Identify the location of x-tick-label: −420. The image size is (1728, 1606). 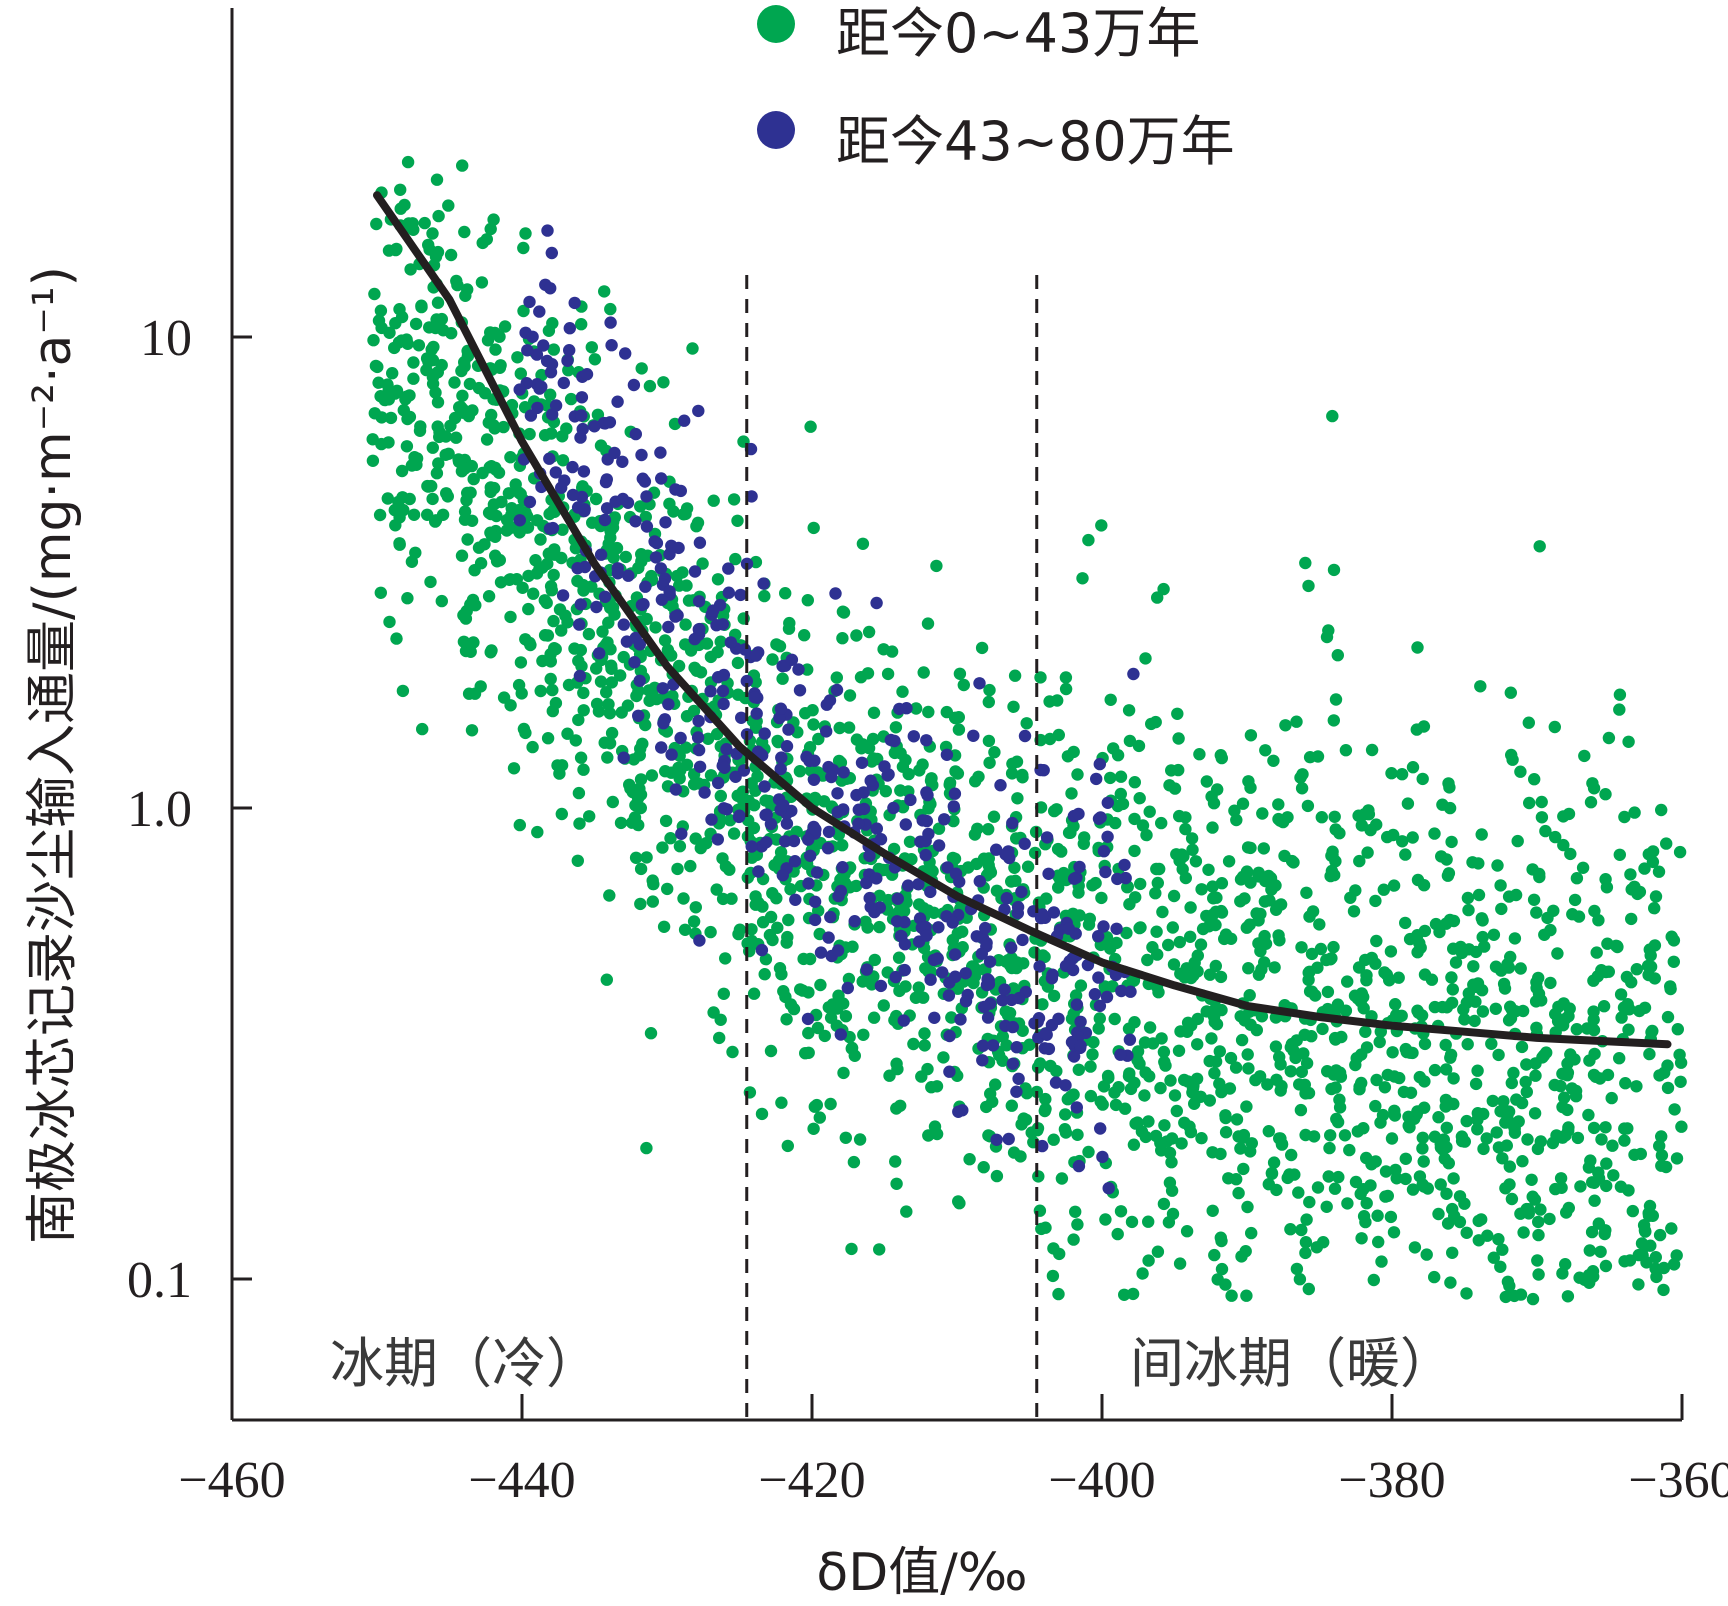
(811, 1480).